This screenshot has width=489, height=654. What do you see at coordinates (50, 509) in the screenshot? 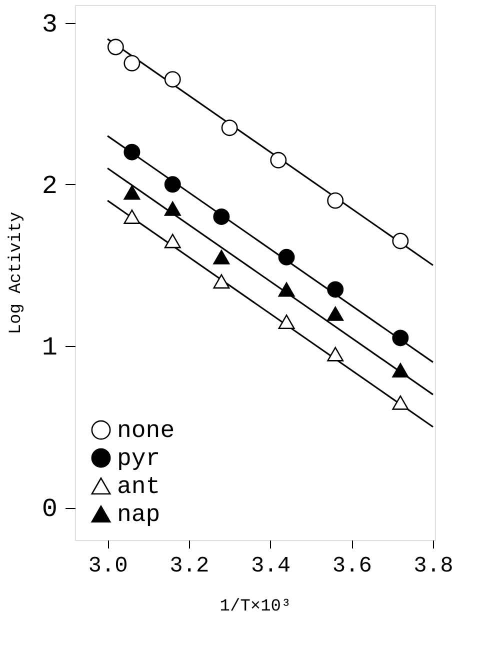
I see `y-tick-label: 0` at bounding box center [50, 509].